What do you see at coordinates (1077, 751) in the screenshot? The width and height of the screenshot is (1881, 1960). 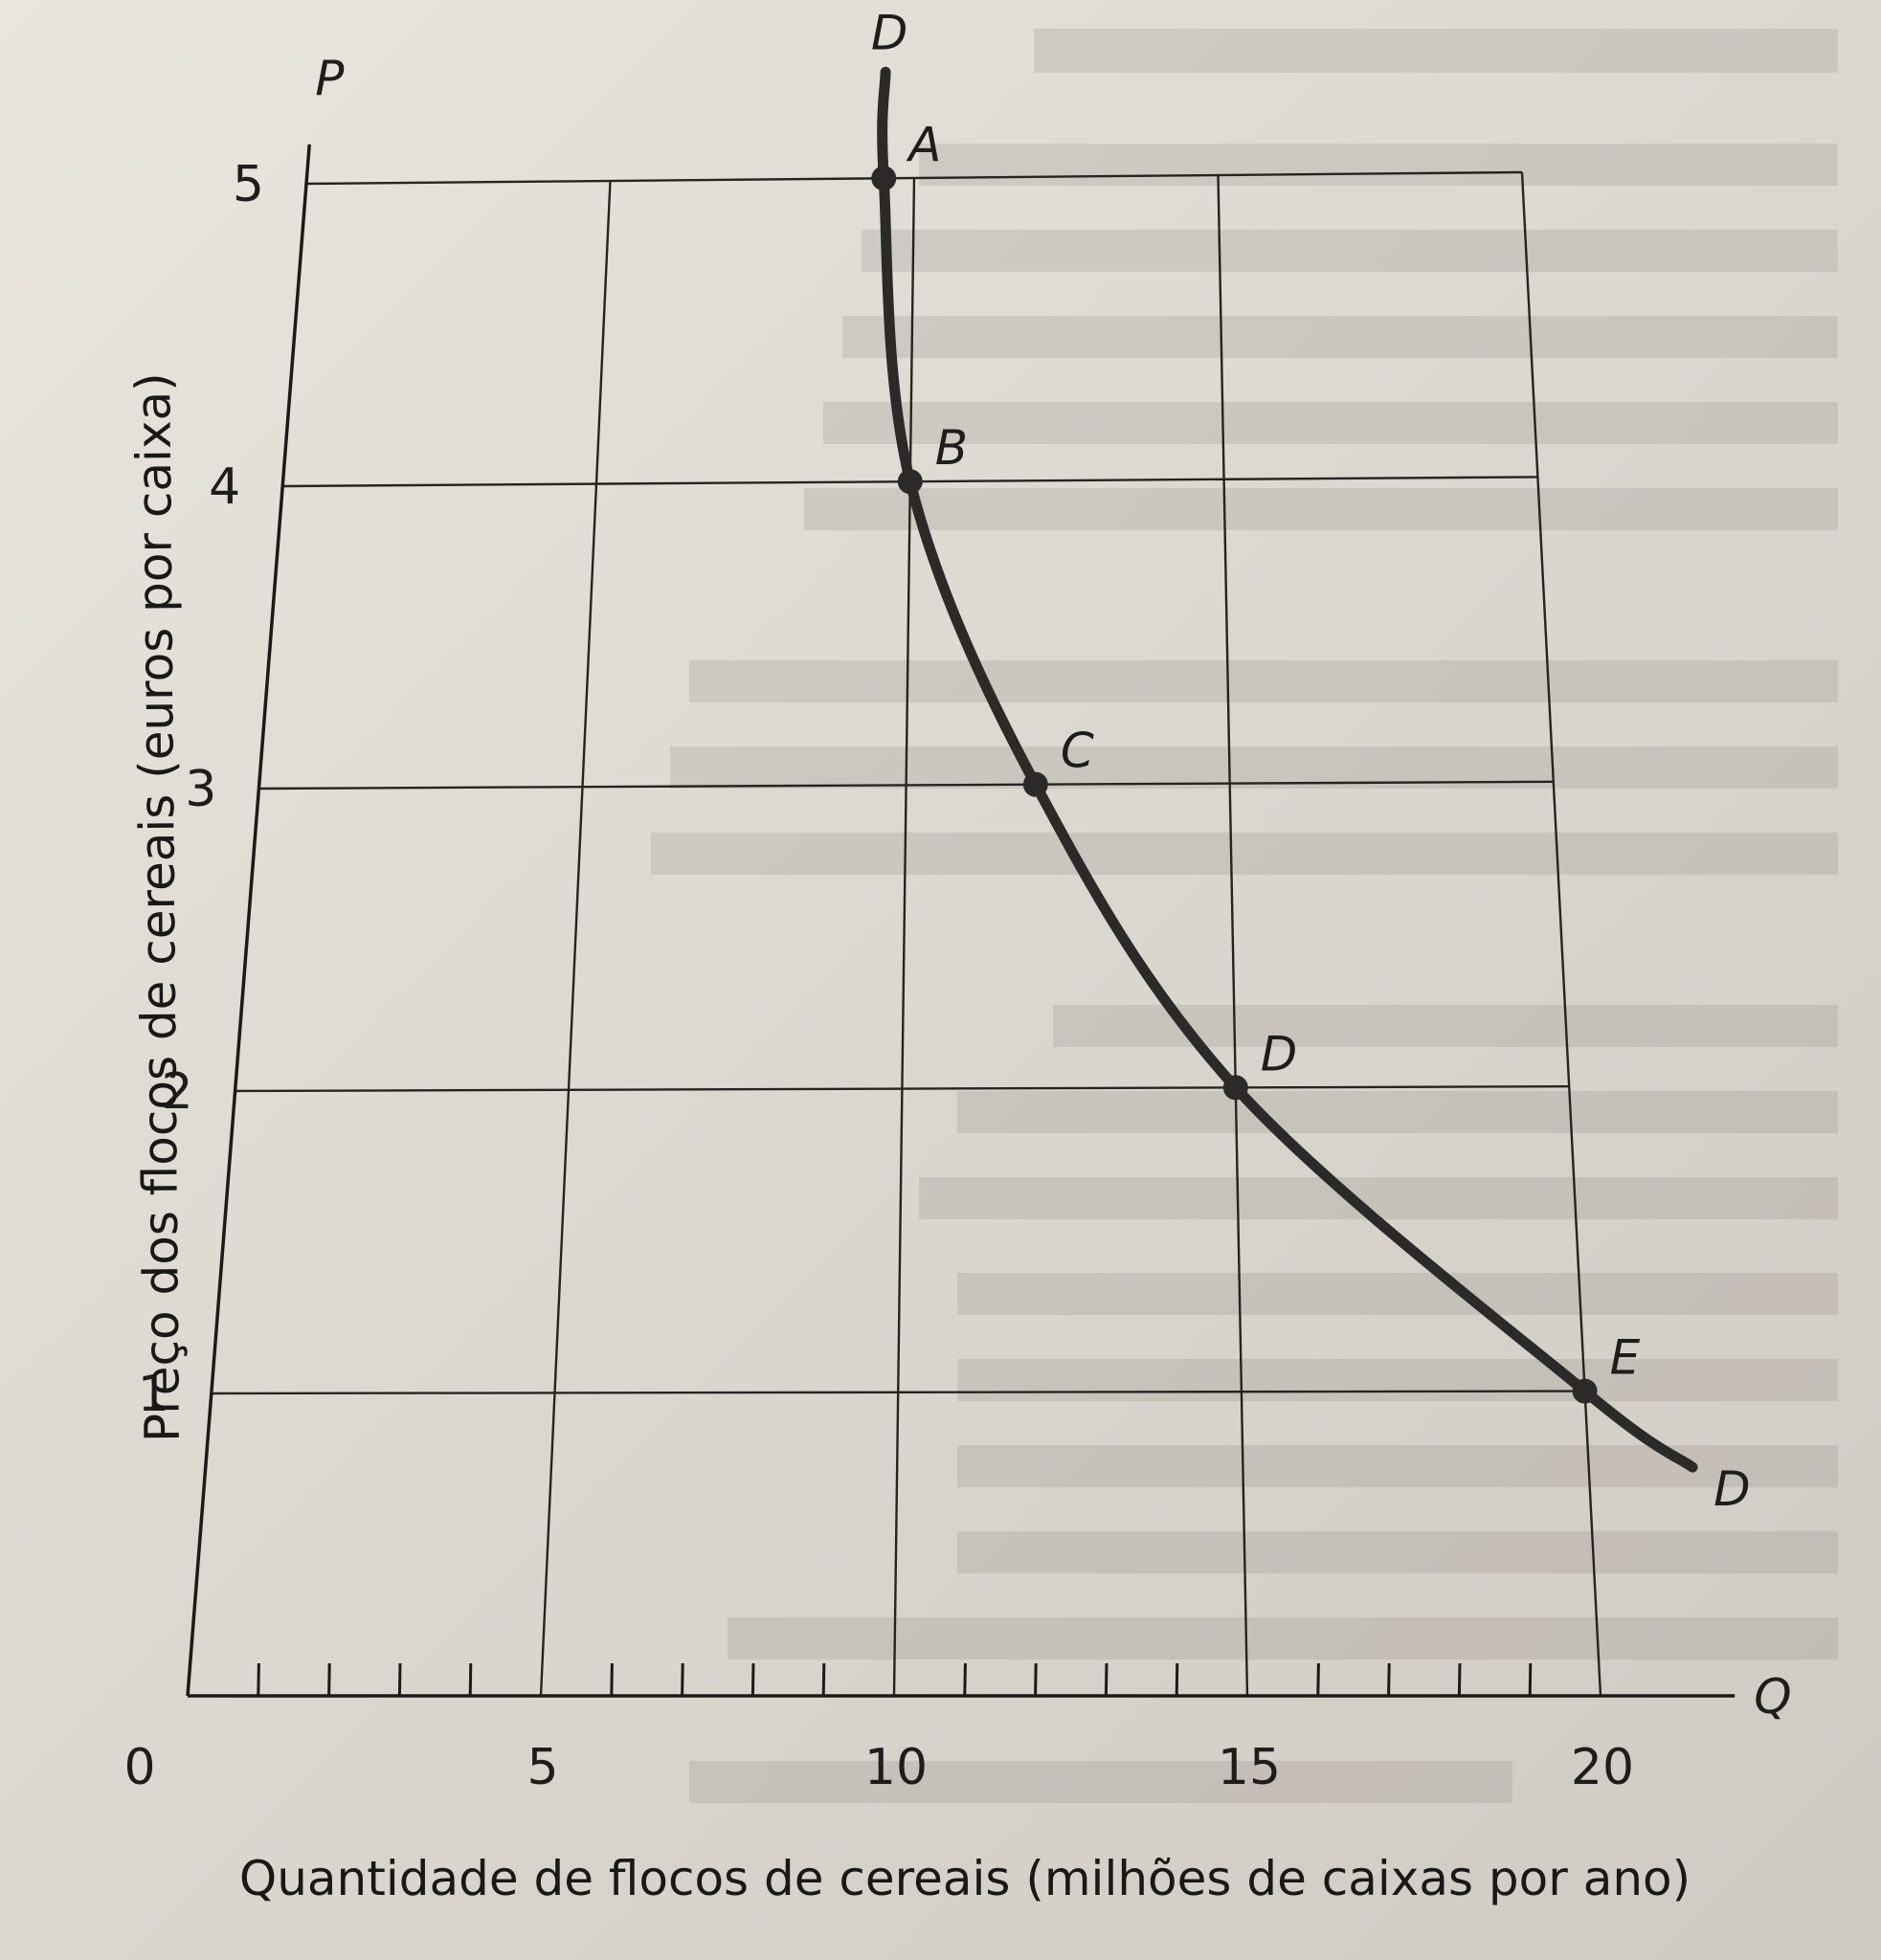 I see `point-label-C: C` at bounding box center [1077, 751].